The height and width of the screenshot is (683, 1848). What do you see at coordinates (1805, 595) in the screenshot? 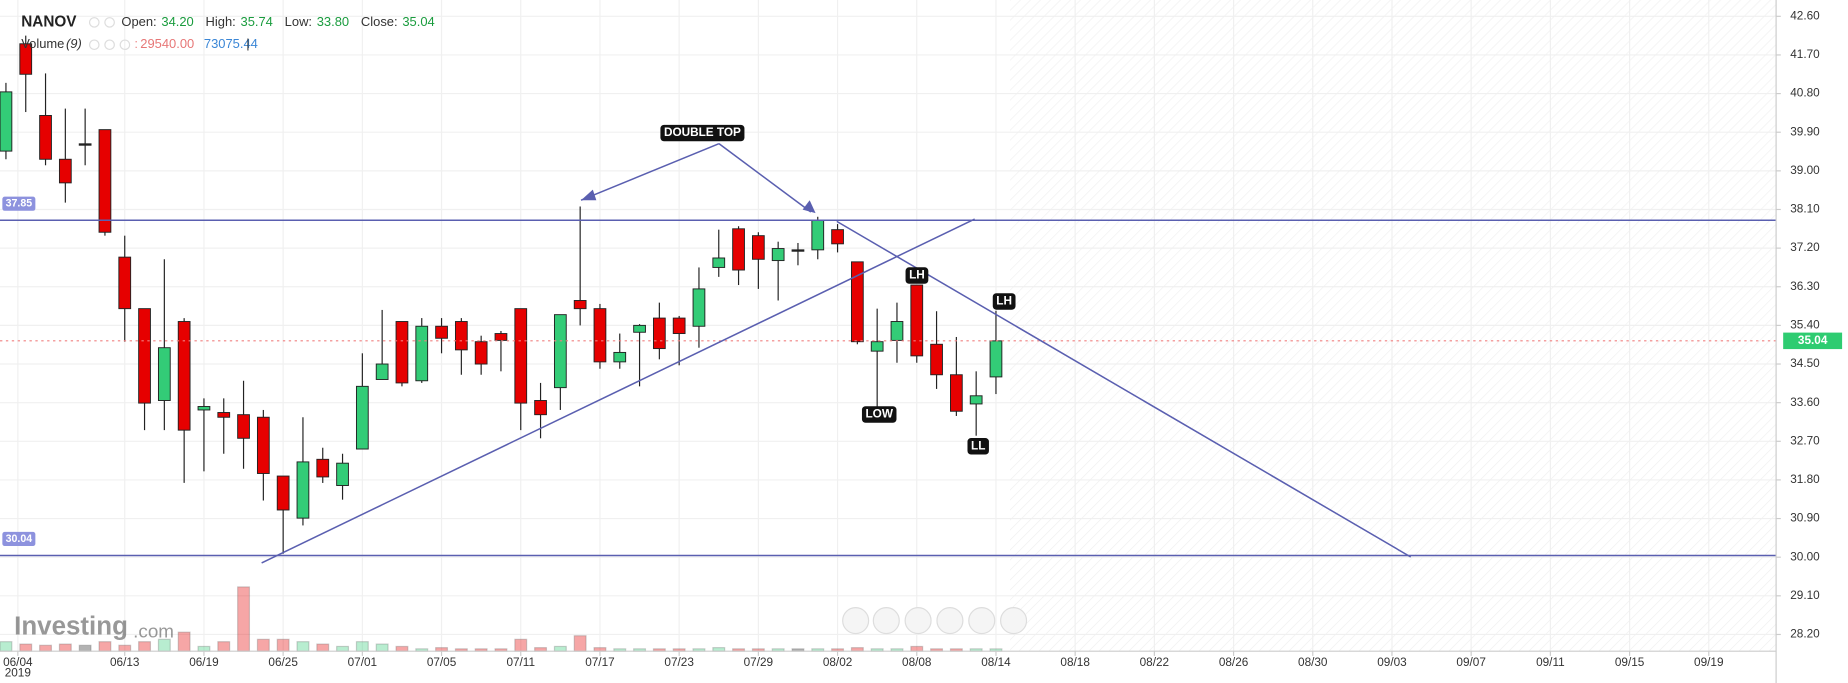
I see `y-tick-label: 29.10` at bounding box center [1805, 595].